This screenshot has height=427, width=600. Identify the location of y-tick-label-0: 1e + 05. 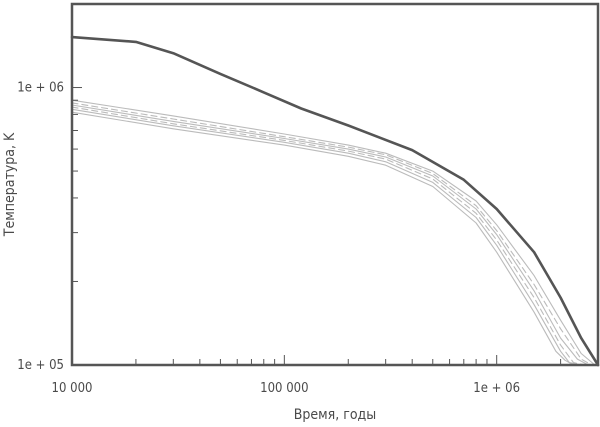
(40, 365).